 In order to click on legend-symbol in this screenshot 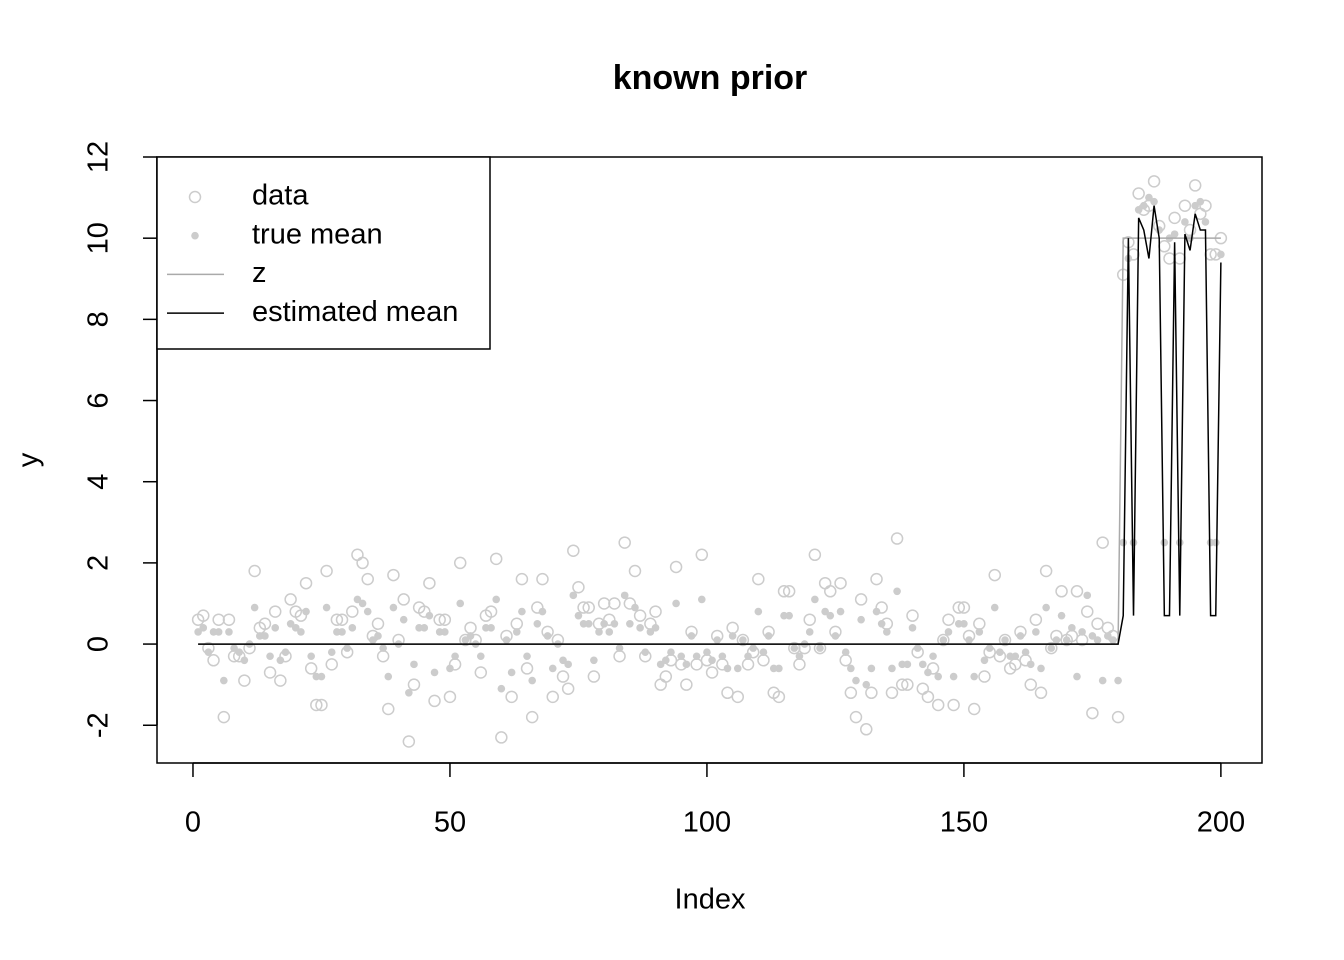, I will do `click(195, 235)`.